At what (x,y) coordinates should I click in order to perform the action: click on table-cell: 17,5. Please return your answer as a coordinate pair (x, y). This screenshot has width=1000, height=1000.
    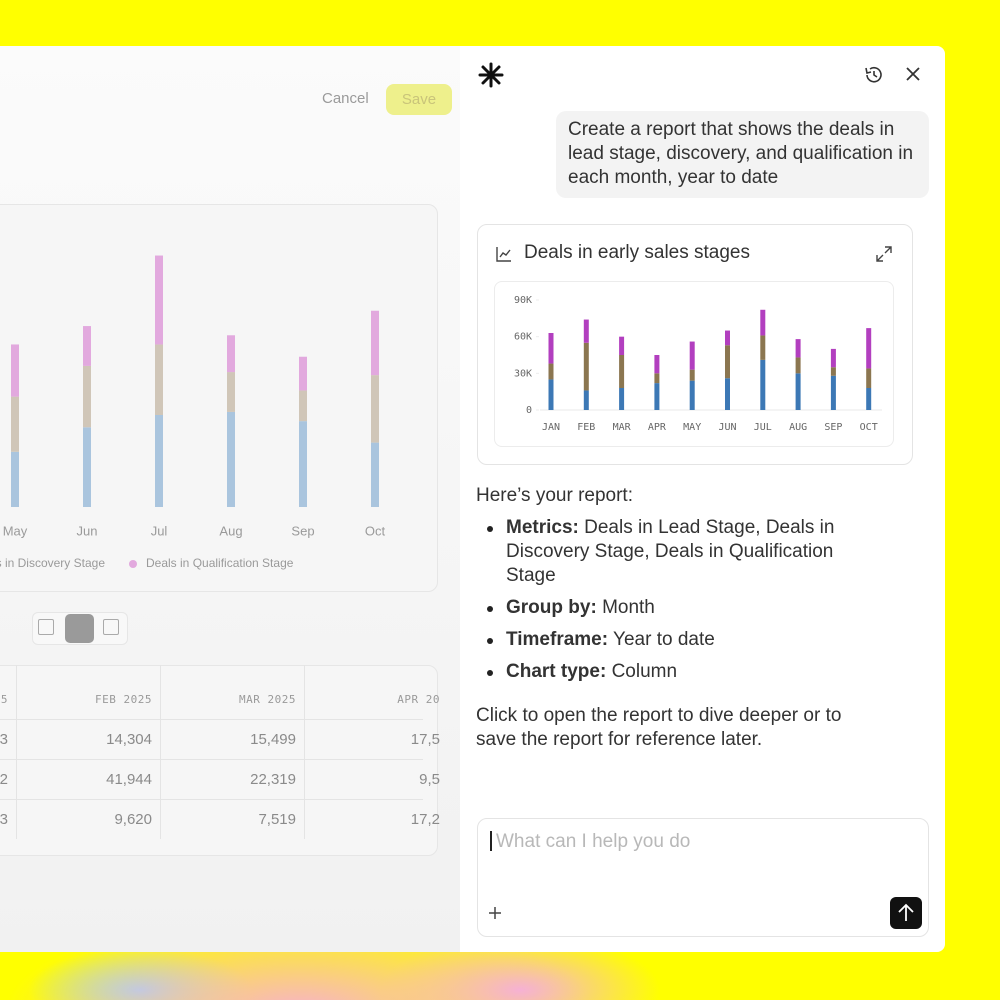
    Looking at the image, I should click on (425, 739).